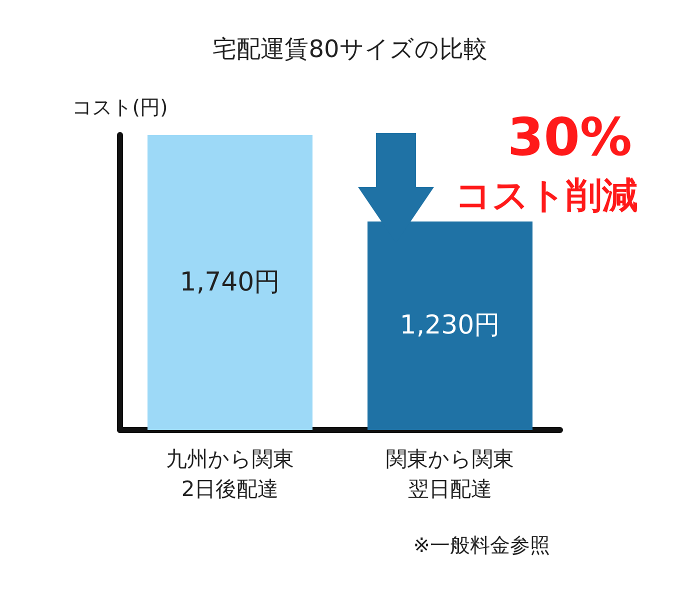  I want to click on x-tick-label: 九州から関東2日後配達, so click(230, 474).